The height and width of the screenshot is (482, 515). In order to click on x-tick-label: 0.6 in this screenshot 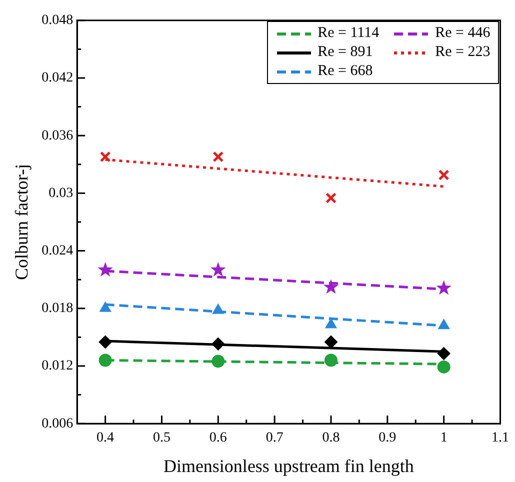, I will do `click(218, 438)`.